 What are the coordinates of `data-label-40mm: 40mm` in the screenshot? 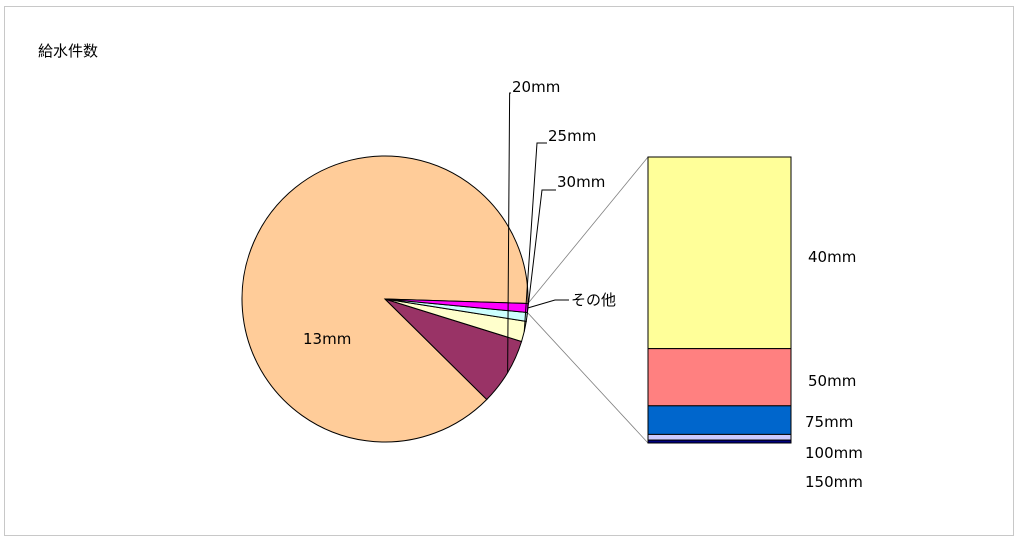 It's located at (832, 257).